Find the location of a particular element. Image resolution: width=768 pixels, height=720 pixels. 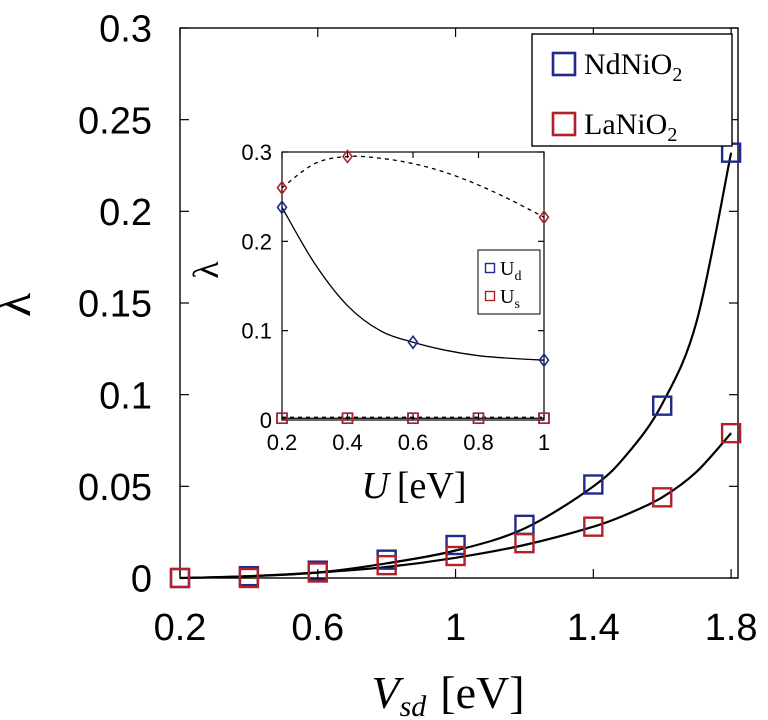

main-ytick-label: 0 is located at coordinates (141, 580).